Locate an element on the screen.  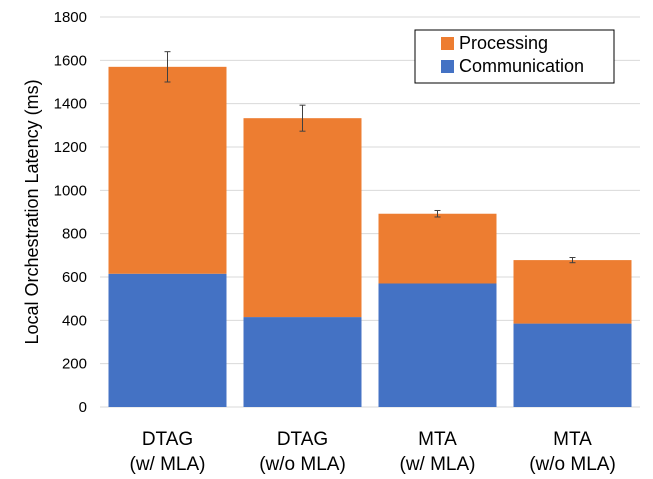
legend-item-processing: Processing is located at coordinates (494, 43).